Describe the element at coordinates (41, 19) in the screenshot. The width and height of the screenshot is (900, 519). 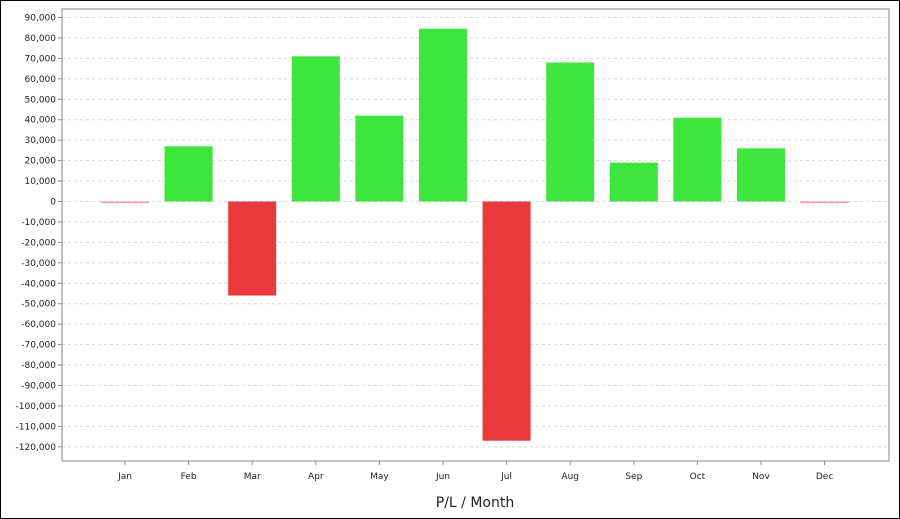
I see `y-tick-label: 90,000` at that location.